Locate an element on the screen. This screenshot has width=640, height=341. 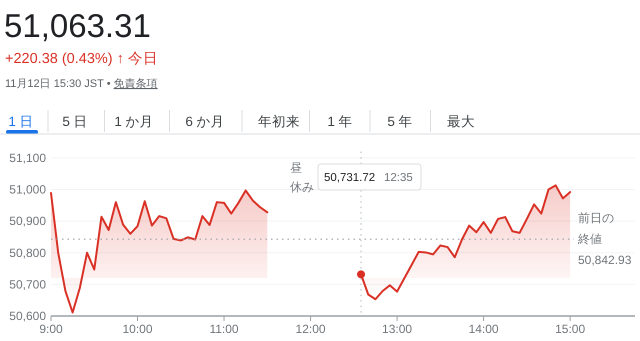
x-tick-label: 9:00 is located at coordinates (51, 329).